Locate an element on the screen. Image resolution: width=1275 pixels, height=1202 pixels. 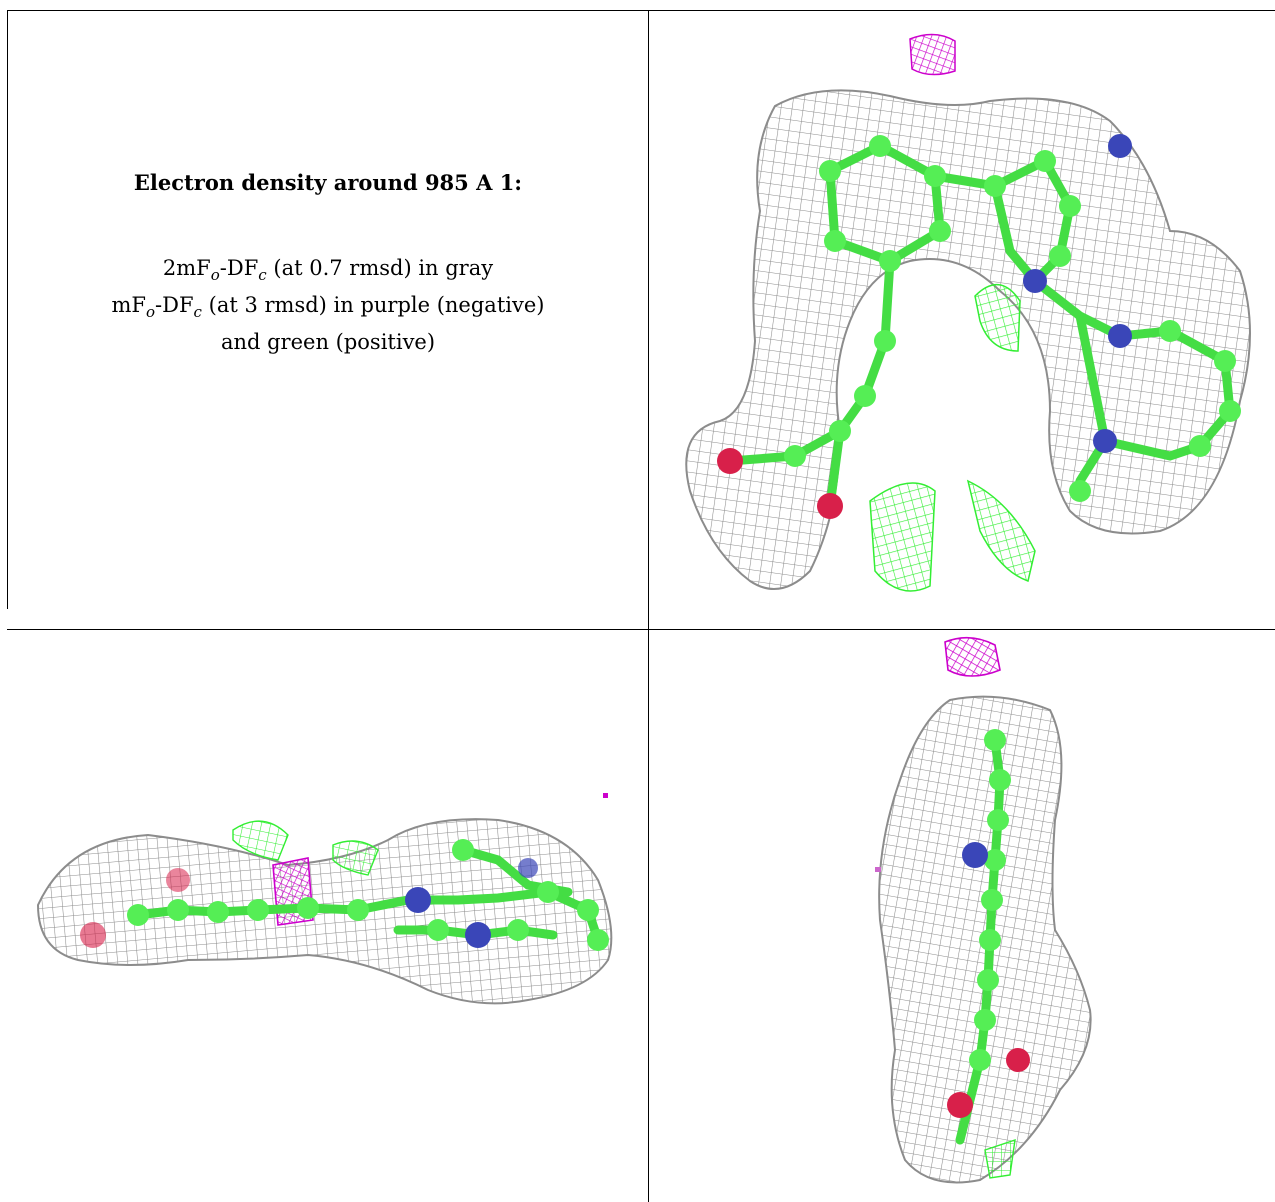
caption-line-2mfo: 2mFo-DFc (at 0.7 rmsd) in gray is located at coordinates (328, 270).